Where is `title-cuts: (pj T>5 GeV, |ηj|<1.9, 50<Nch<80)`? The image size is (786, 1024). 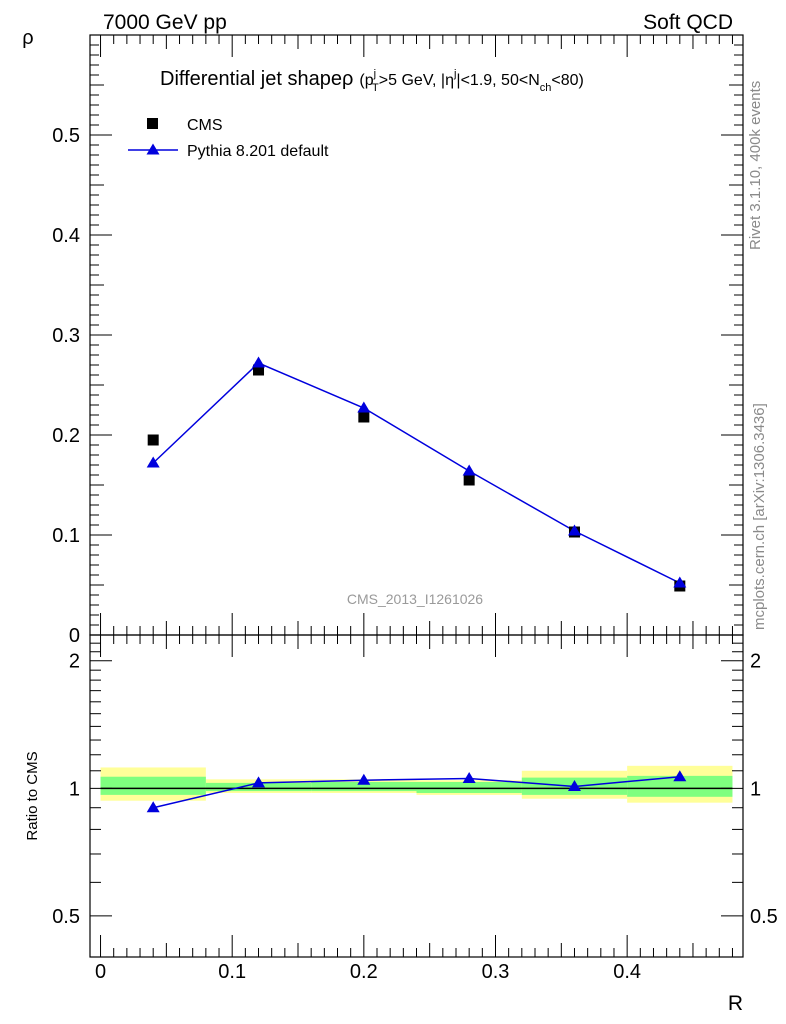 title-cuts: (pj T>5 GeV, |ηj|<1.9, 50<Nch<80) is located at coordinates (471, 81).